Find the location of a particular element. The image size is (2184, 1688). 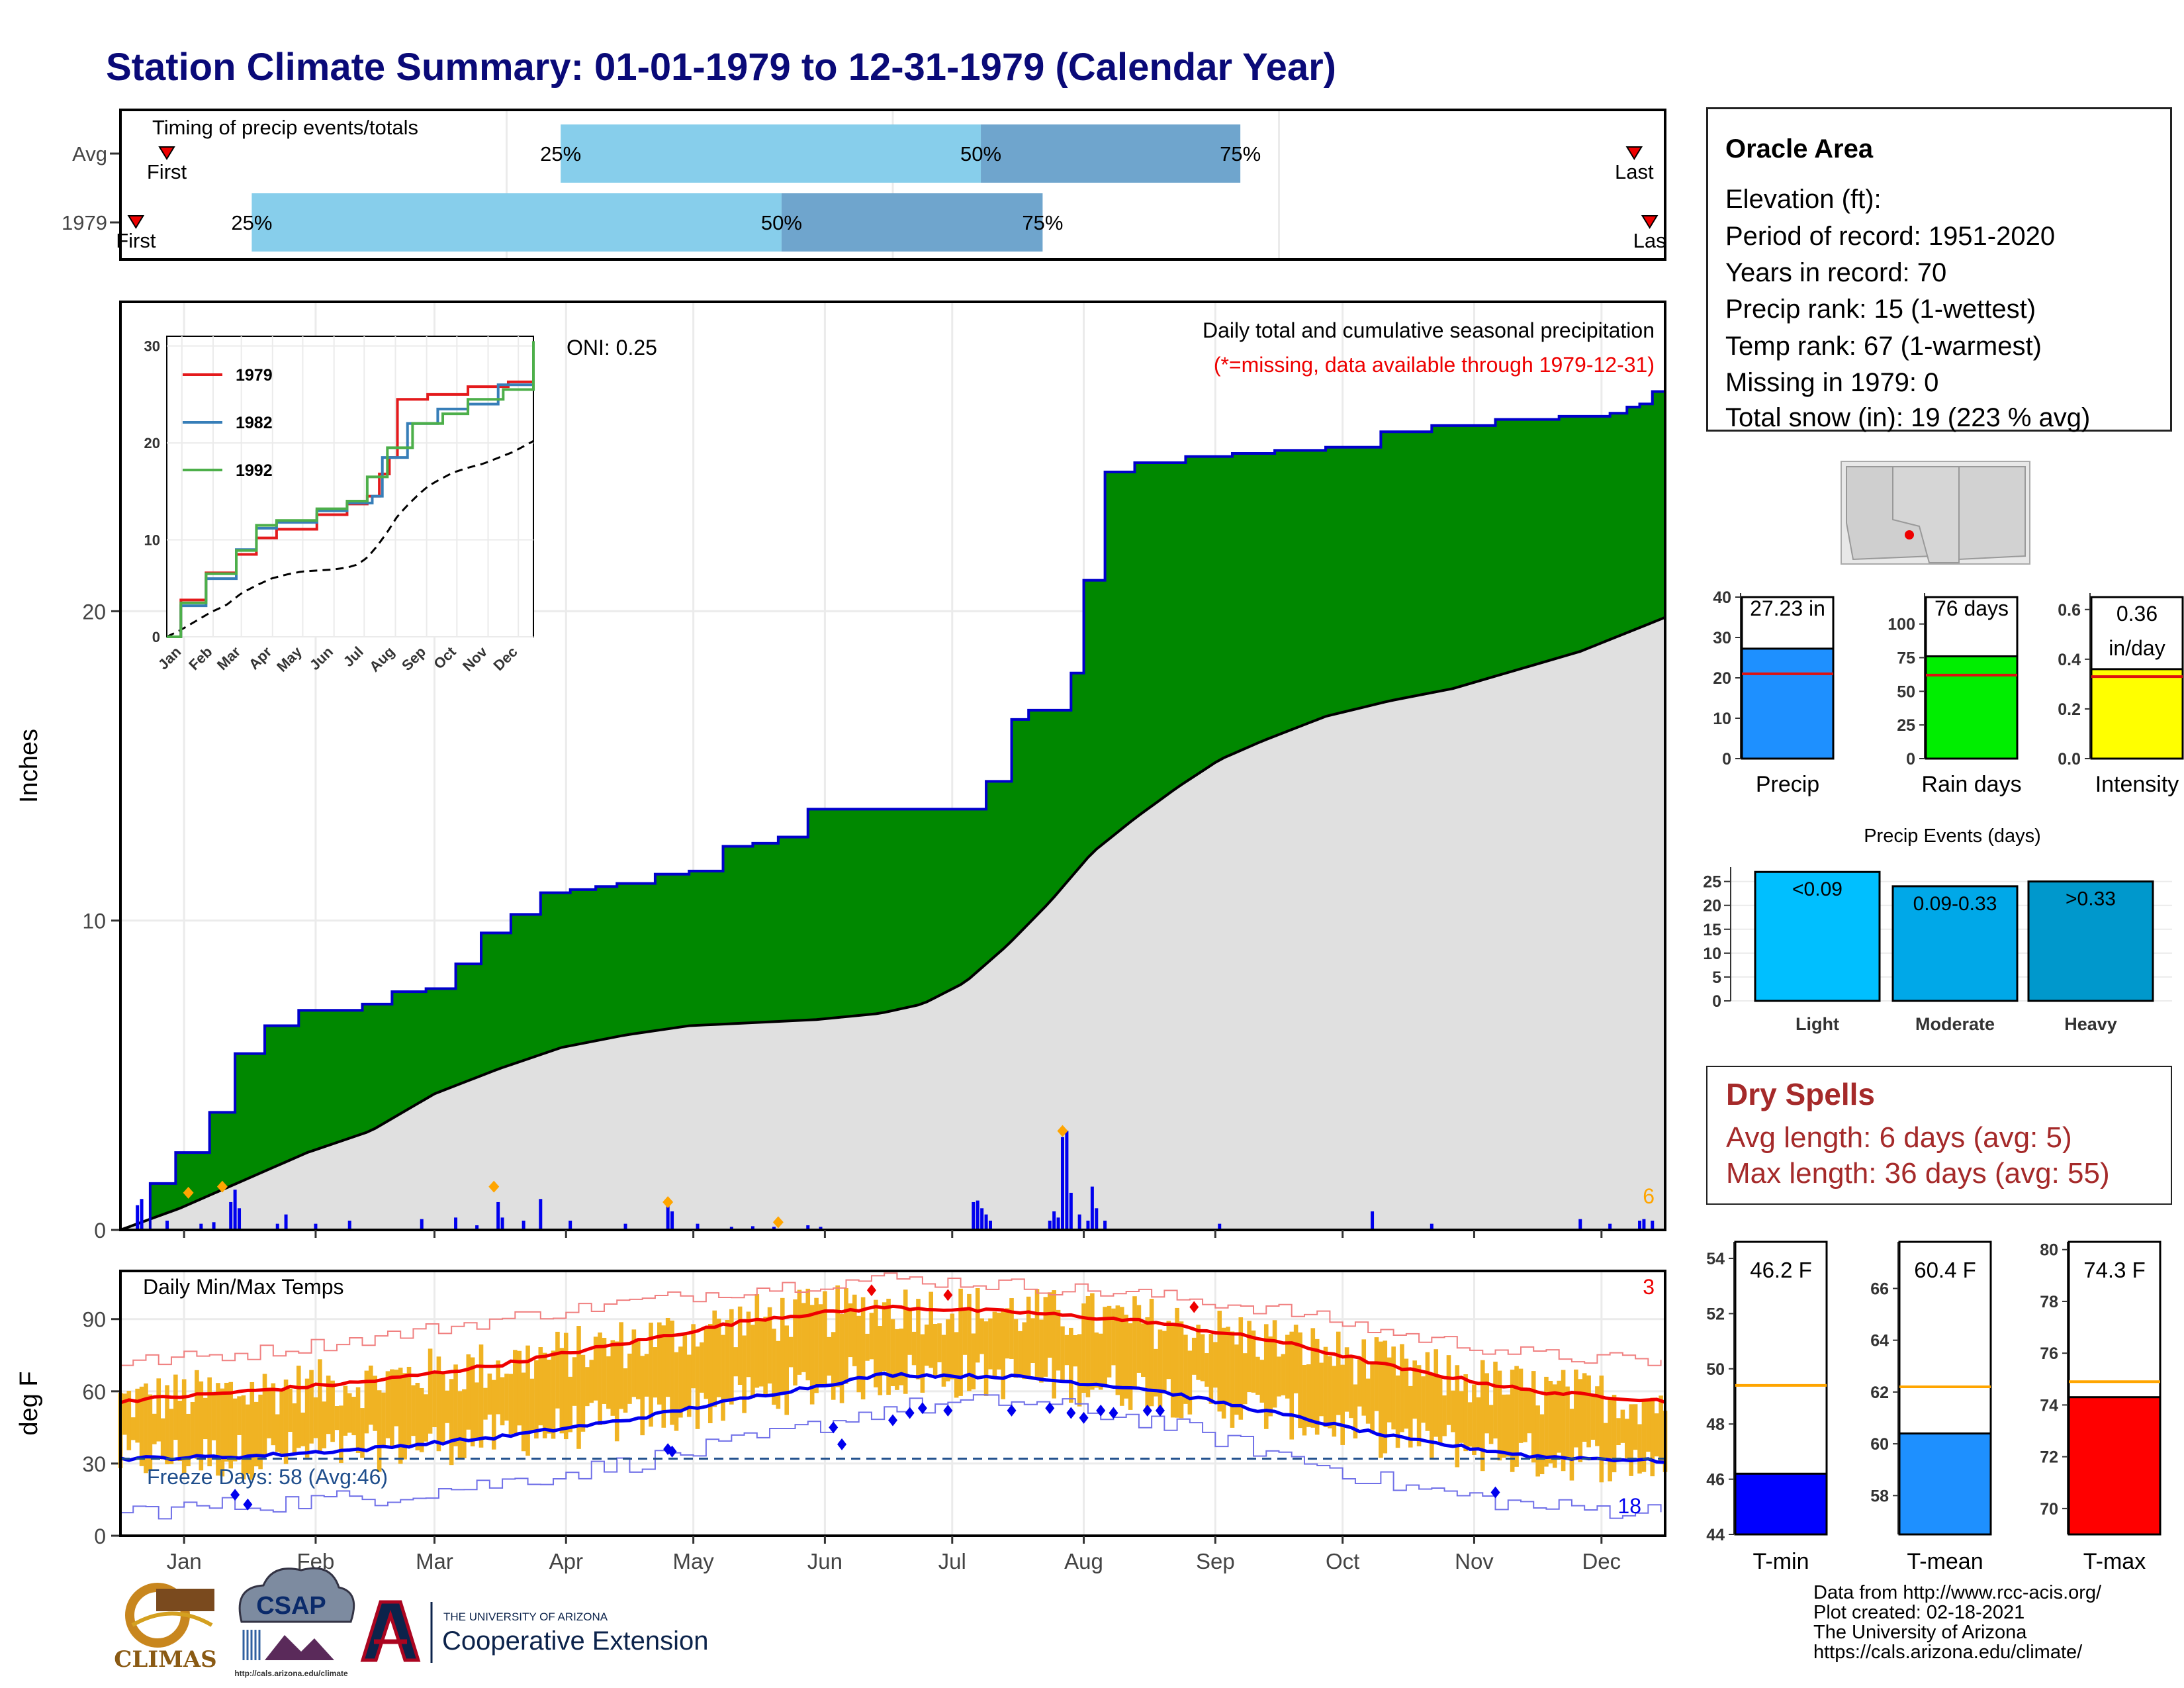

inset-legend-label: 1979 is located at coordinates (255, 375).